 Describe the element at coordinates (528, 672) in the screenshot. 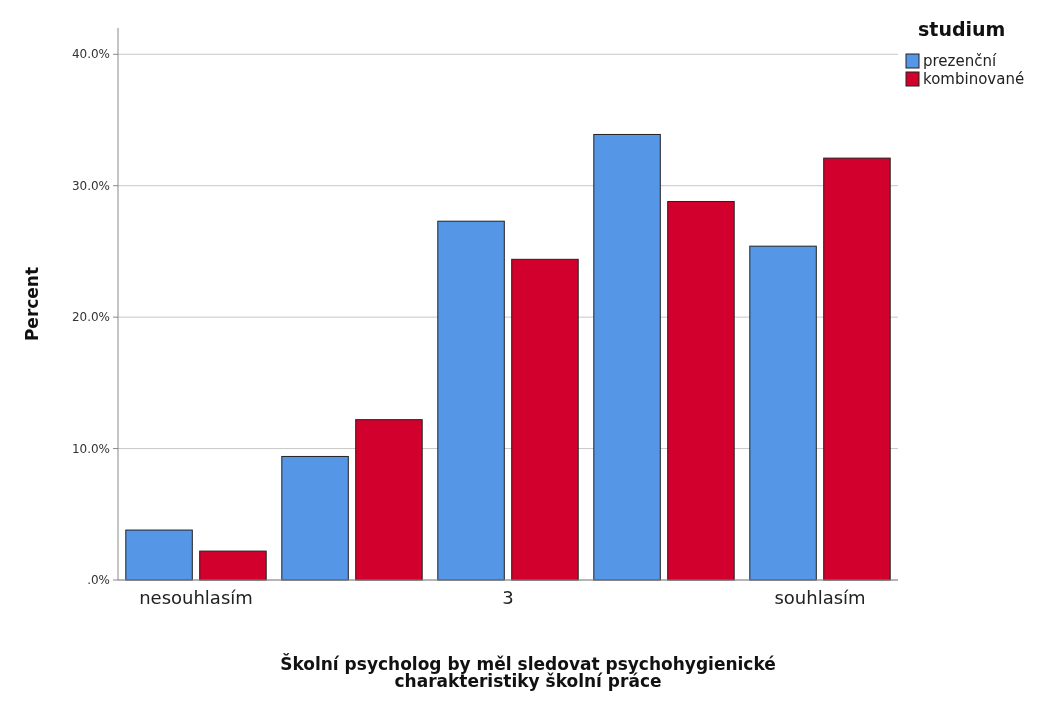

I see `x-axis-title: Školní psycholog by měl sledovat psychohygienické charakteristiky školní práce` at that location.